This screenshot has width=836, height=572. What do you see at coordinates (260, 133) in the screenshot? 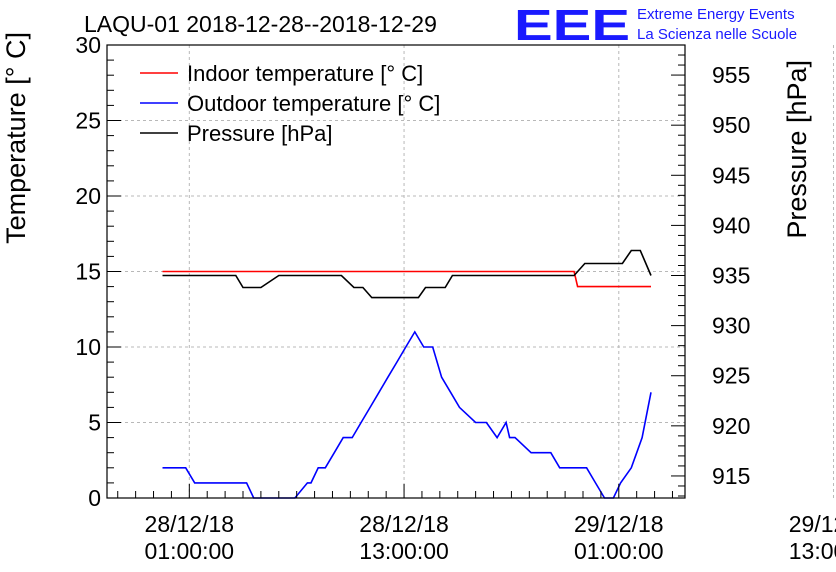
I see `legend-label: Pressure [hPa]` at bounding box center [260, 133].